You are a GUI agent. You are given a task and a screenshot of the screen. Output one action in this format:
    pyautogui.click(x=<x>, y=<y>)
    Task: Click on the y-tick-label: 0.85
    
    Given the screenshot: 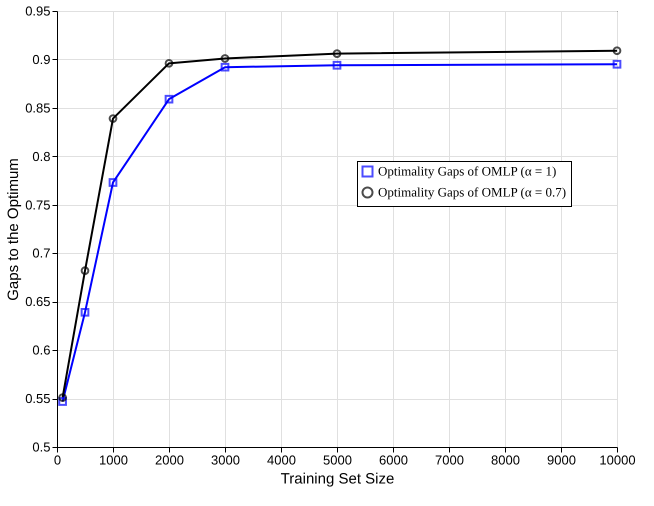 What is the action you would take?
    pyautogui.click(x=37, y=108)
    